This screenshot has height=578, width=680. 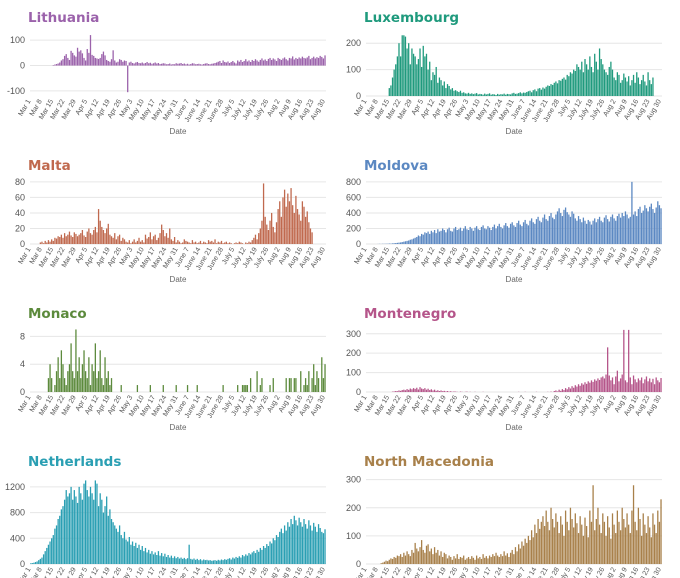 What do you see at coordinates (204, 572) in the screenshot?
I see `x-tick-label: June 21` at bounding box center [204, 572].